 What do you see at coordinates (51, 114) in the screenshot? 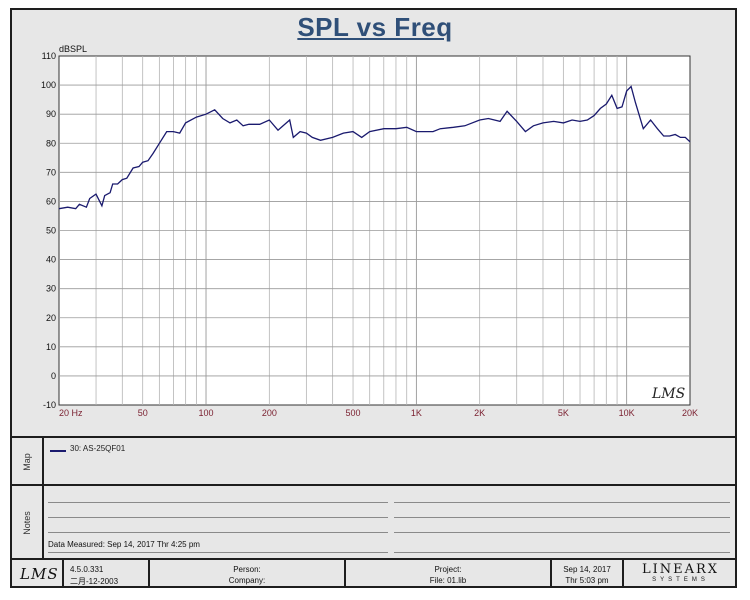
I see `y-tick-label: 90` at bounding box center [51, 114].